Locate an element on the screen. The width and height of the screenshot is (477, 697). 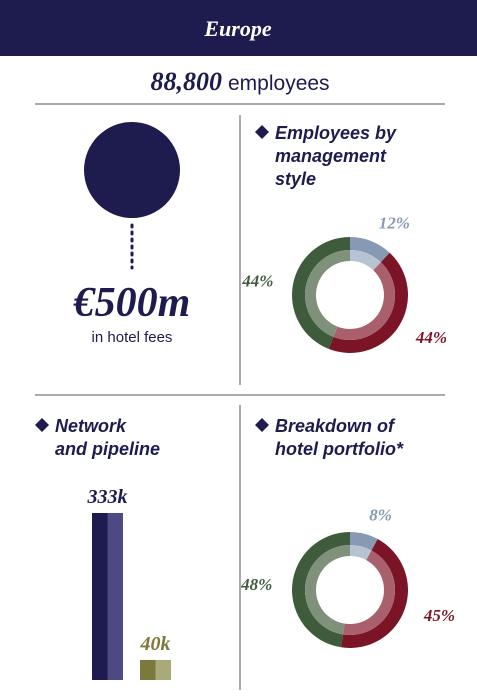
section-title: hotel portfolio* is located at coordinates (339, 449).